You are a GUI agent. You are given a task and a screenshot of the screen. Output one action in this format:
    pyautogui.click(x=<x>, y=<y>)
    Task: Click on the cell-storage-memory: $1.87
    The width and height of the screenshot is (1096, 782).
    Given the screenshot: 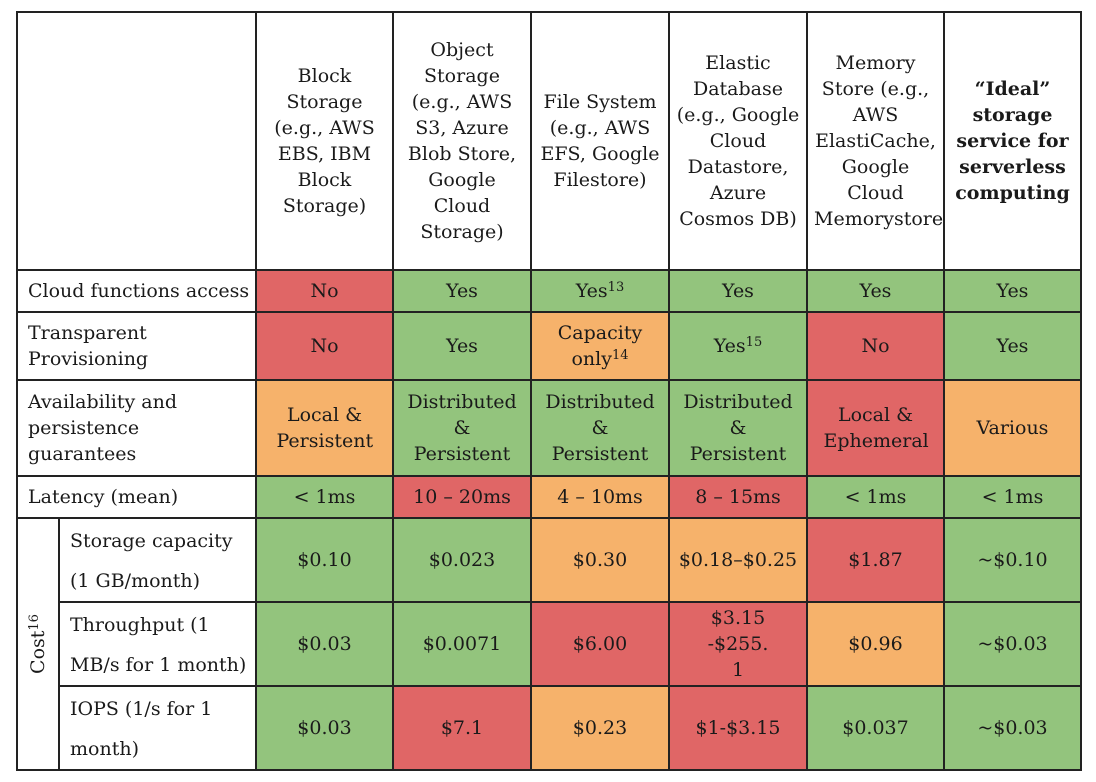 What is the action you would take?
    pyautogui.click(x=875, y=560)
    